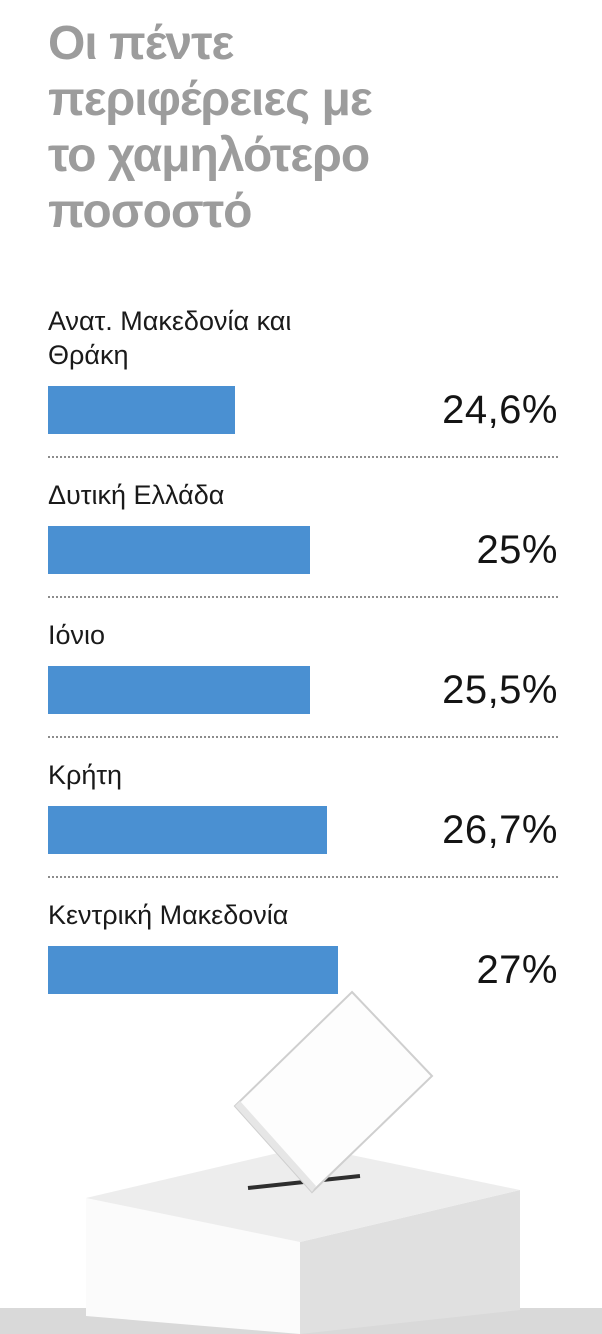  What do you see at coordinates (210, 99) in the screenshot?
I see `title-line-2: περιφέρειες με` at bounding box center [210, 99].